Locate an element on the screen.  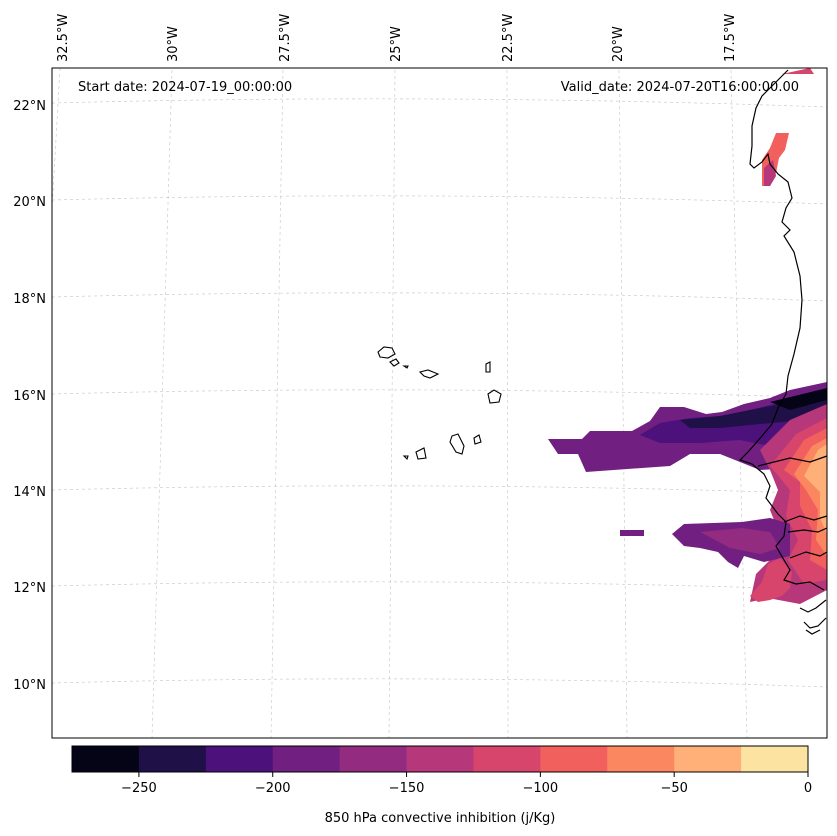
cin-patch-mauritania-inner is located at coordinates (770, 173).